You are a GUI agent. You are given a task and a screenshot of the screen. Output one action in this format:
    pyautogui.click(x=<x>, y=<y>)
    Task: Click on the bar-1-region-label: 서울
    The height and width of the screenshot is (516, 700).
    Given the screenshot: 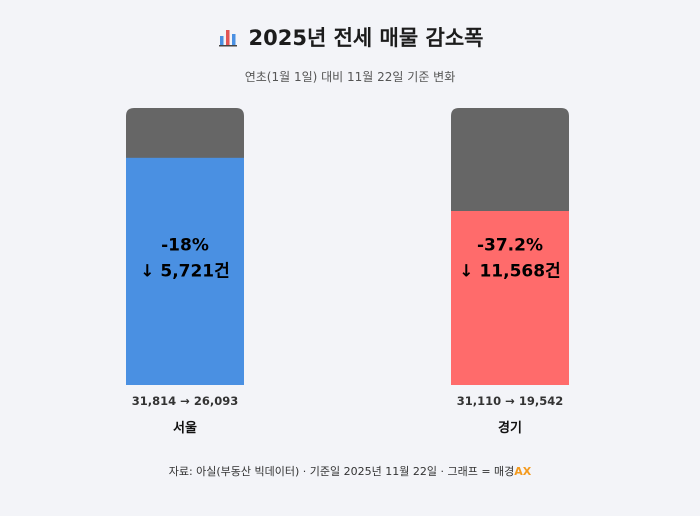 What is the action you would take?
    pyautogui.click(x=185, y=428)
    